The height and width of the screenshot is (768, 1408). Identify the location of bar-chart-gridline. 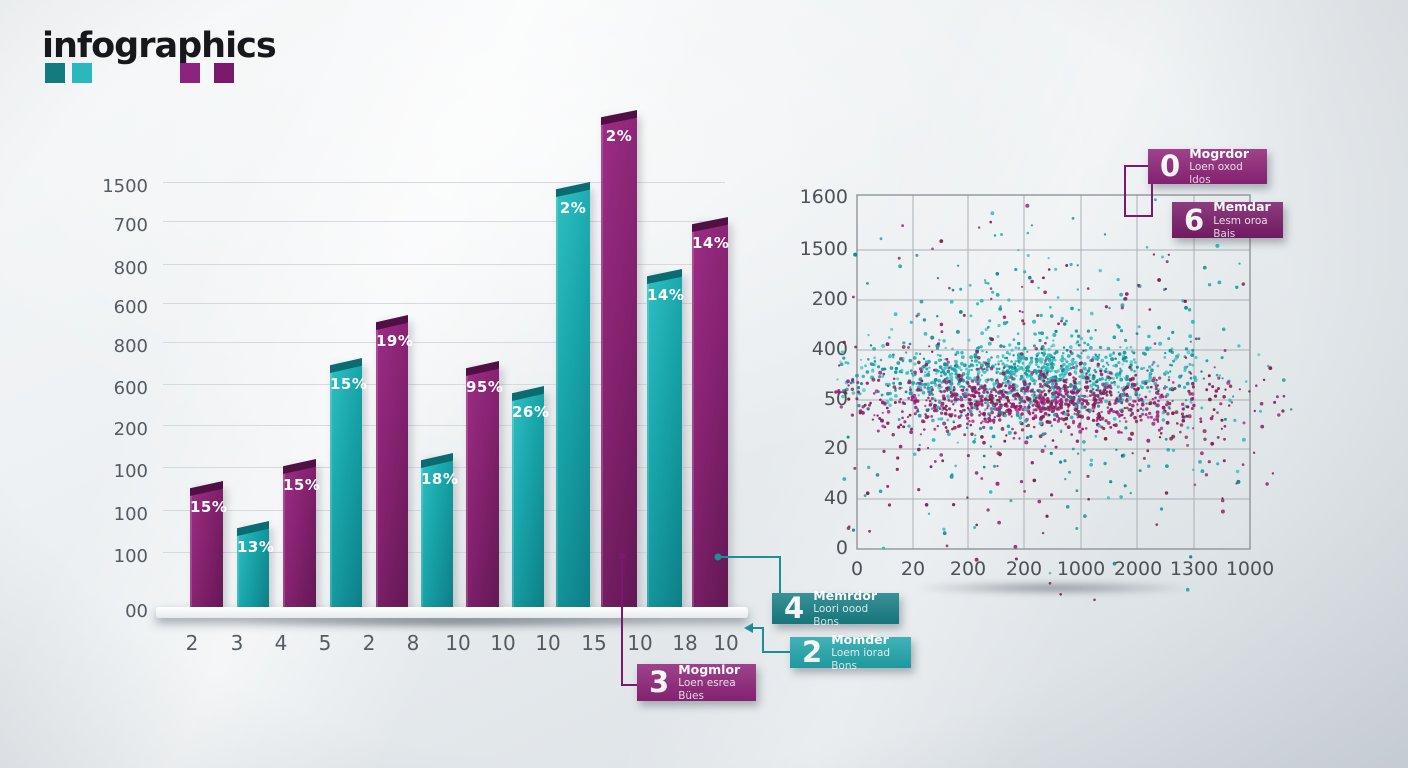
(444, 264).